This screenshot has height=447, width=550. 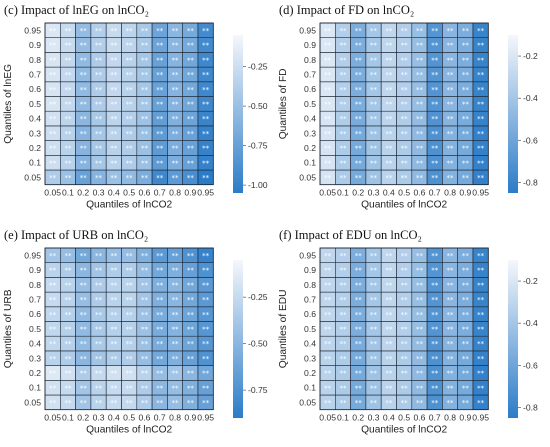 I want to click on panel-title: (c) Impact of lnEG on lnCO₂, so click(x=76, y=10).